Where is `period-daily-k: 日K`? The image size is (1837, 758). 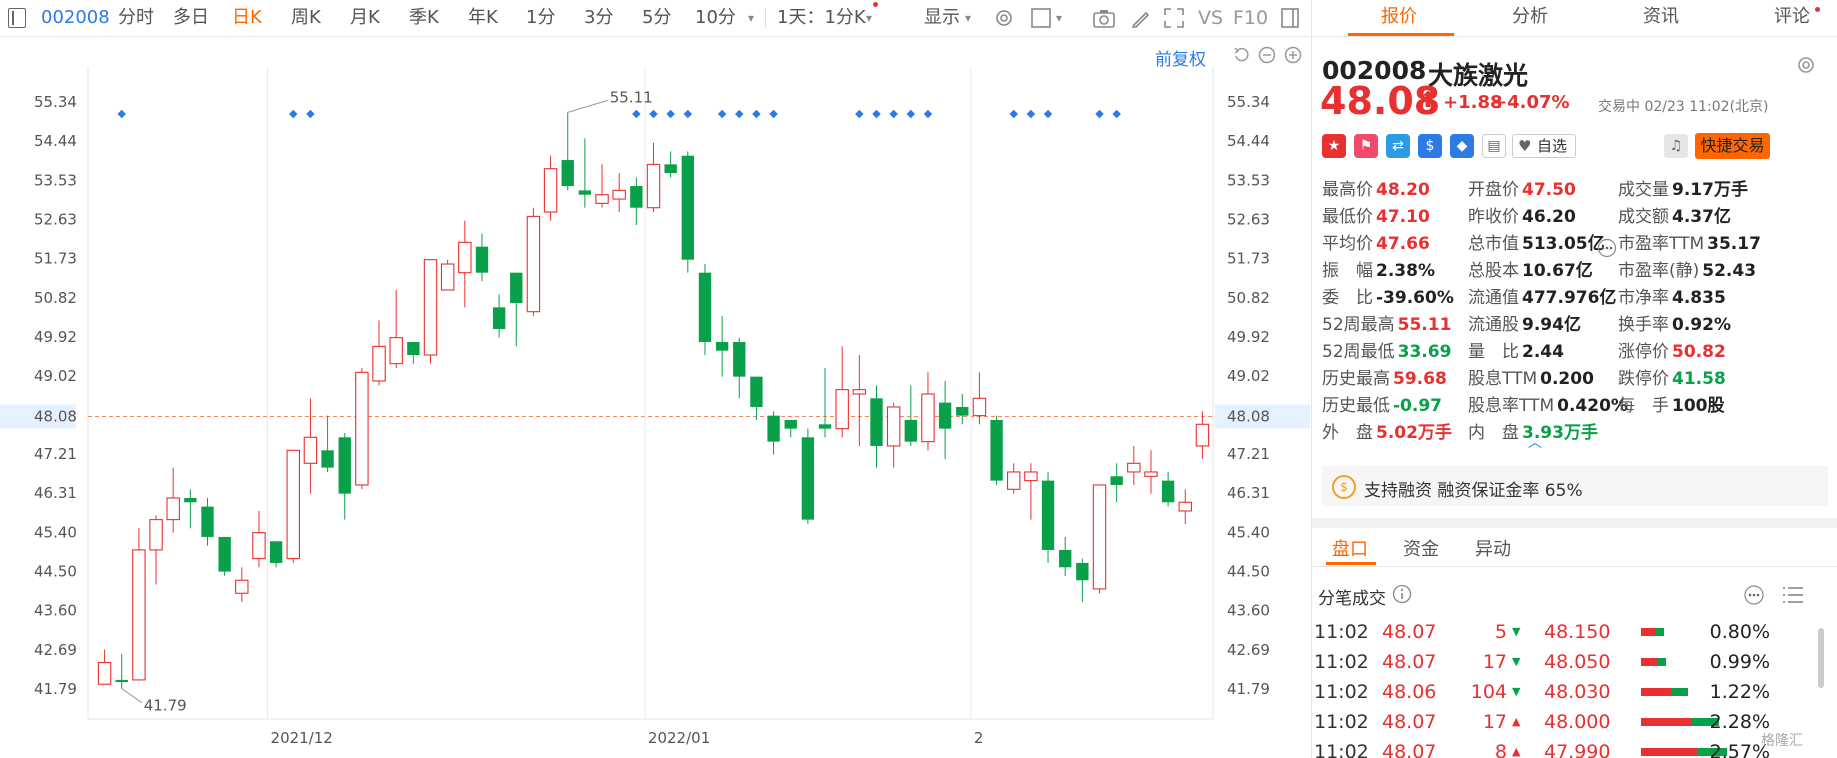
period-daily-k: 日K is located at coordinates (247, 17).